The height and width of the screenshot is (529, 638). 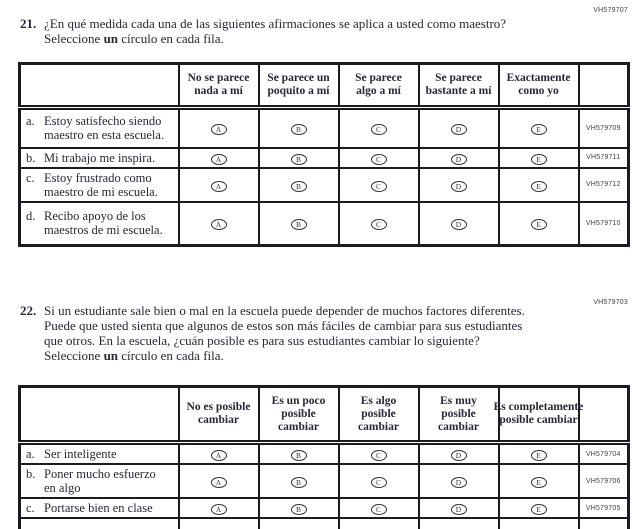 I want to click on question-22-number: 22., so click(x=28, y=310).